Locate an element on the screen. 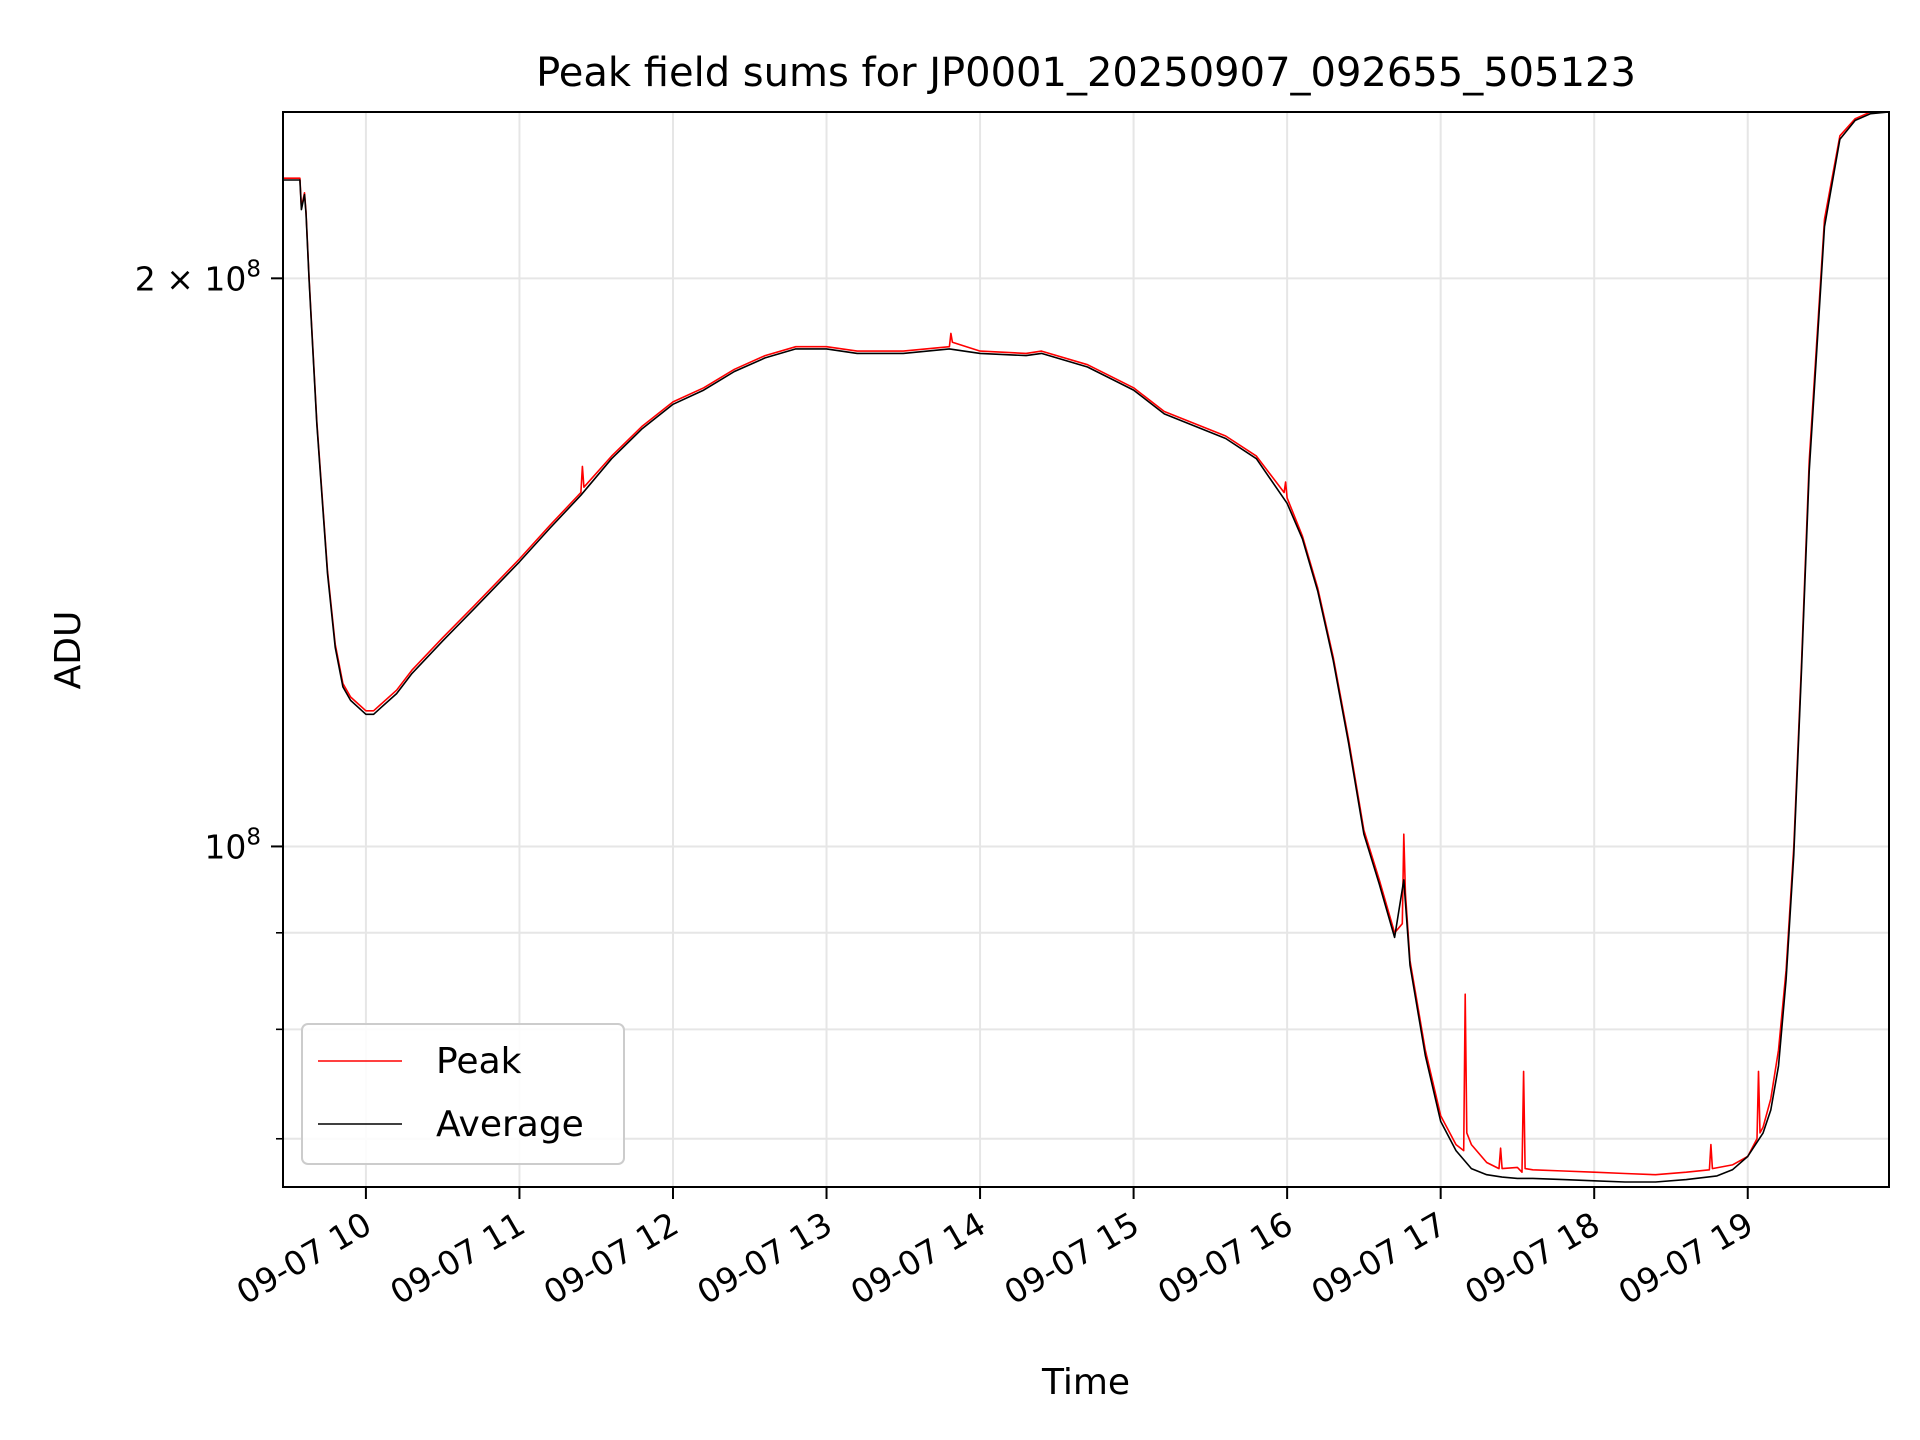  y-tick-label: 108 is located at coordinates (232, 845).